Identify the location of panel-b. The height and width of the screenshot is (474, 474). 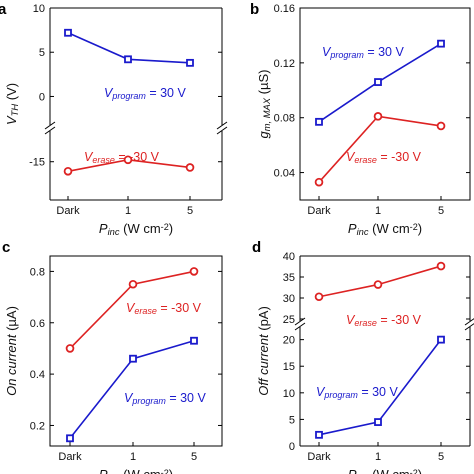
(385, 104).